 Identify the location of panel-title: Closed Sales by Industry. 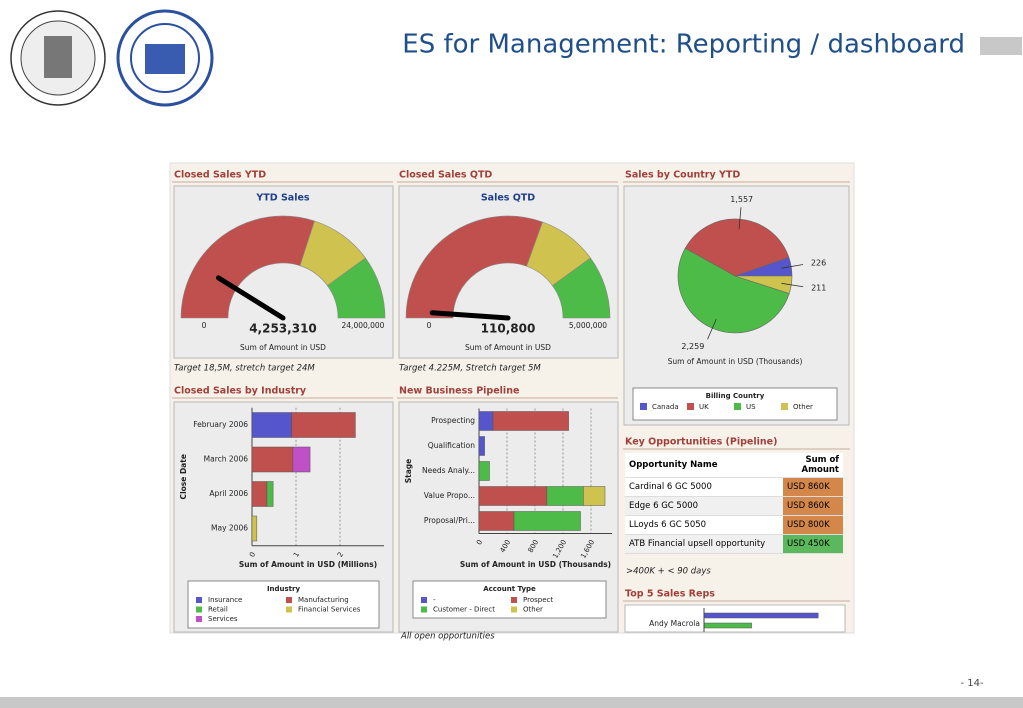
(240, 391).